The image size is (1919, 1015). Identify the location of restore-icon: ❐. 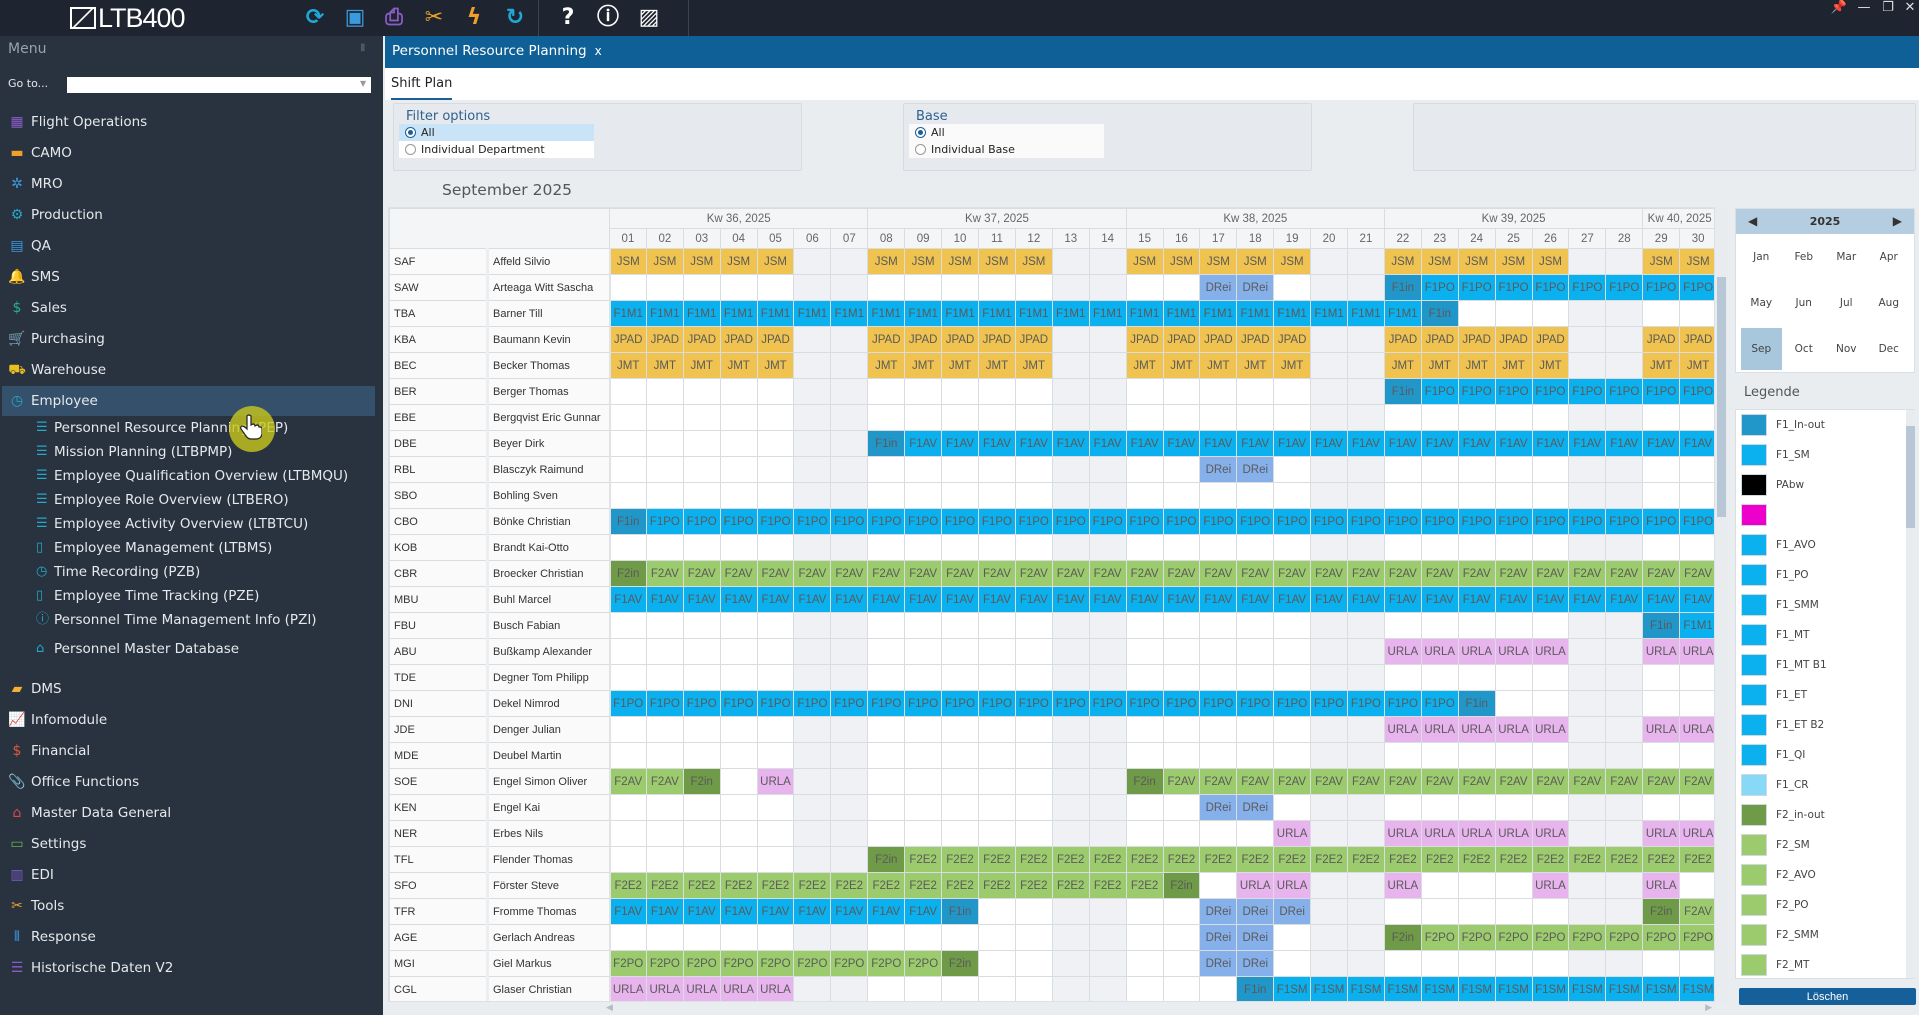
(1888, 7).